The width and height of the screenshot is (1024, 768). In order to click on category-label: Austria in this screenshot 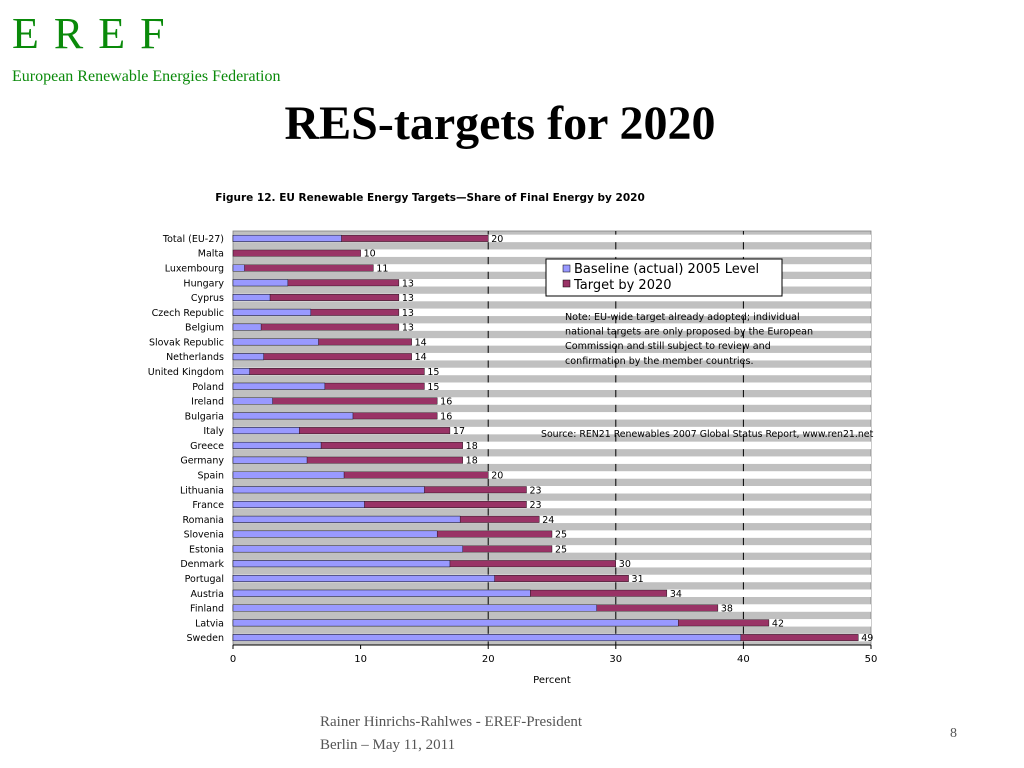, I will do `click(207, 594)`.